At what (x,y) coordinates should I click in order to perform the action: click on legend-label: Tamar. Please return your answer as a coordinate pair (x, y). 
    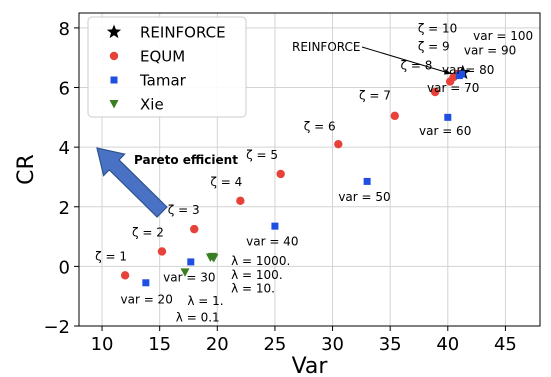
    Looking at the image, I should click on (163, 81).